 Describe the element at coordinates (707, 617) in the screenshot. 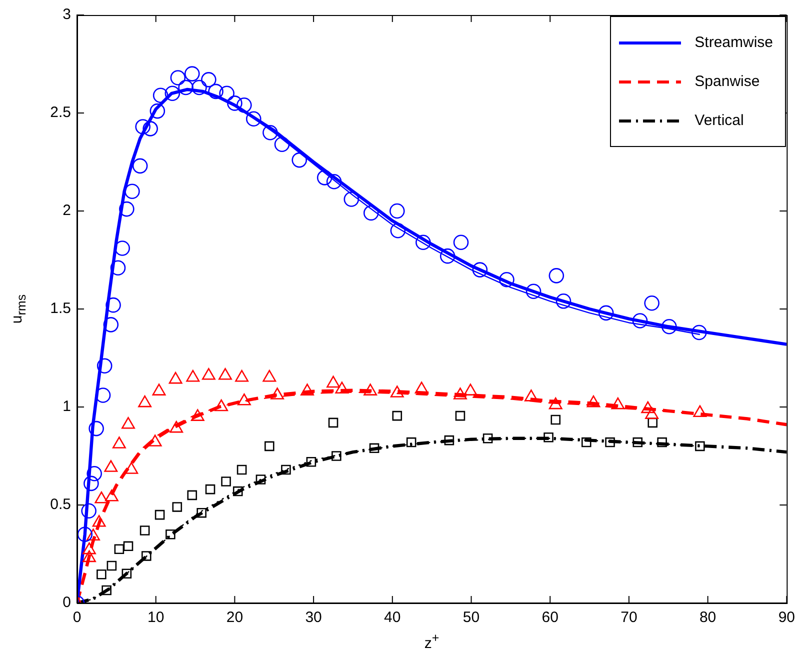

I see `x-tick-label: 80` at that location.